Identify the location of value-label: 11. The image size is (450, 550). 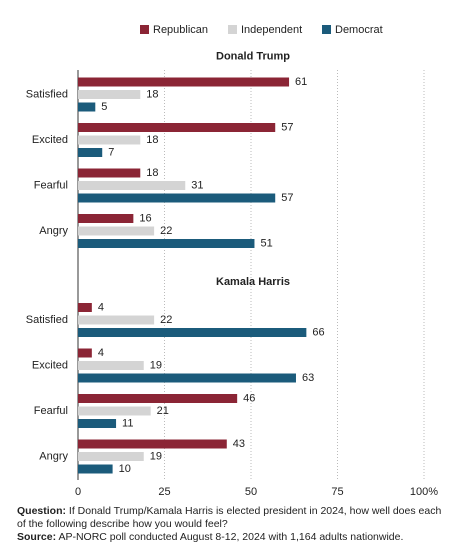
(127, 423).